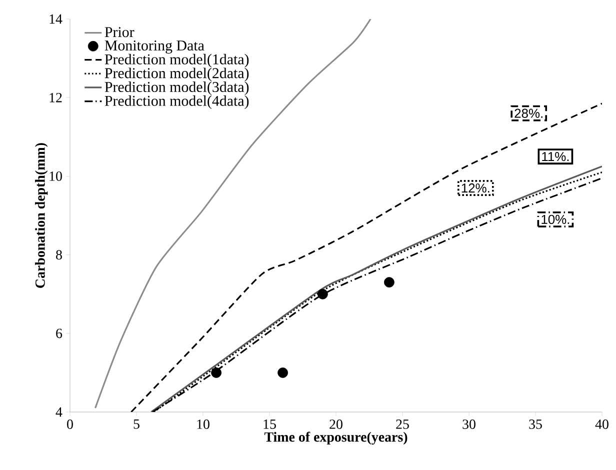 Image resolution: width=616 pixels, height=470 pixels. What do you see at coordinates (119, 32) in the screenshot?
I see `legend-label: Prior` at bounding box center [119, 32].